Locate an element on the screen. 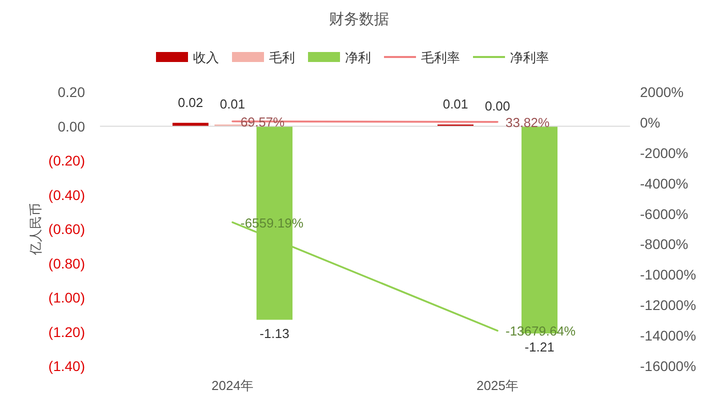 This screenshot has height=408, width=718. y-tick-label: 0.20 is located at coordinates (72, 92).